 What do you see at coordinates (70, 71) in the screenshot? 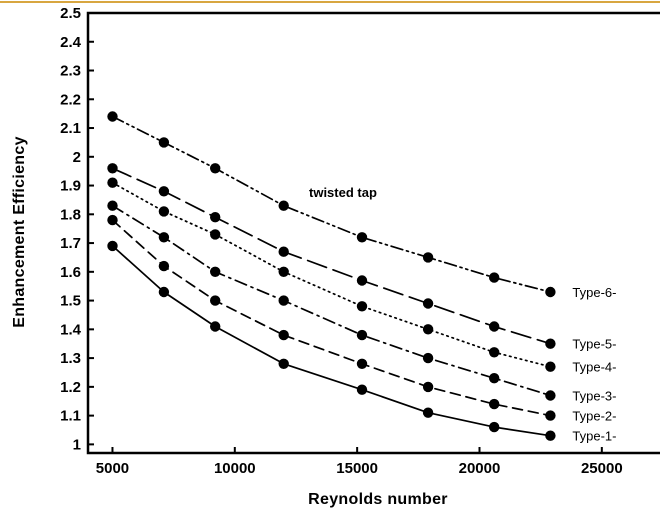
I see `y-tick-label: 2.3` at bounding box center [70, 71].